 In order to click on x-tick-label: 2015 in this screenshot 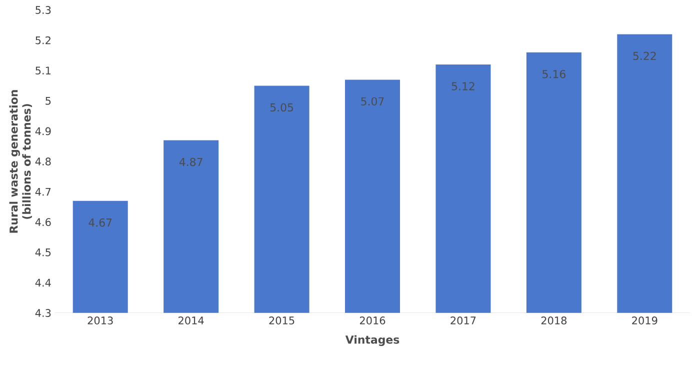, I will do `click(281, 320)`.